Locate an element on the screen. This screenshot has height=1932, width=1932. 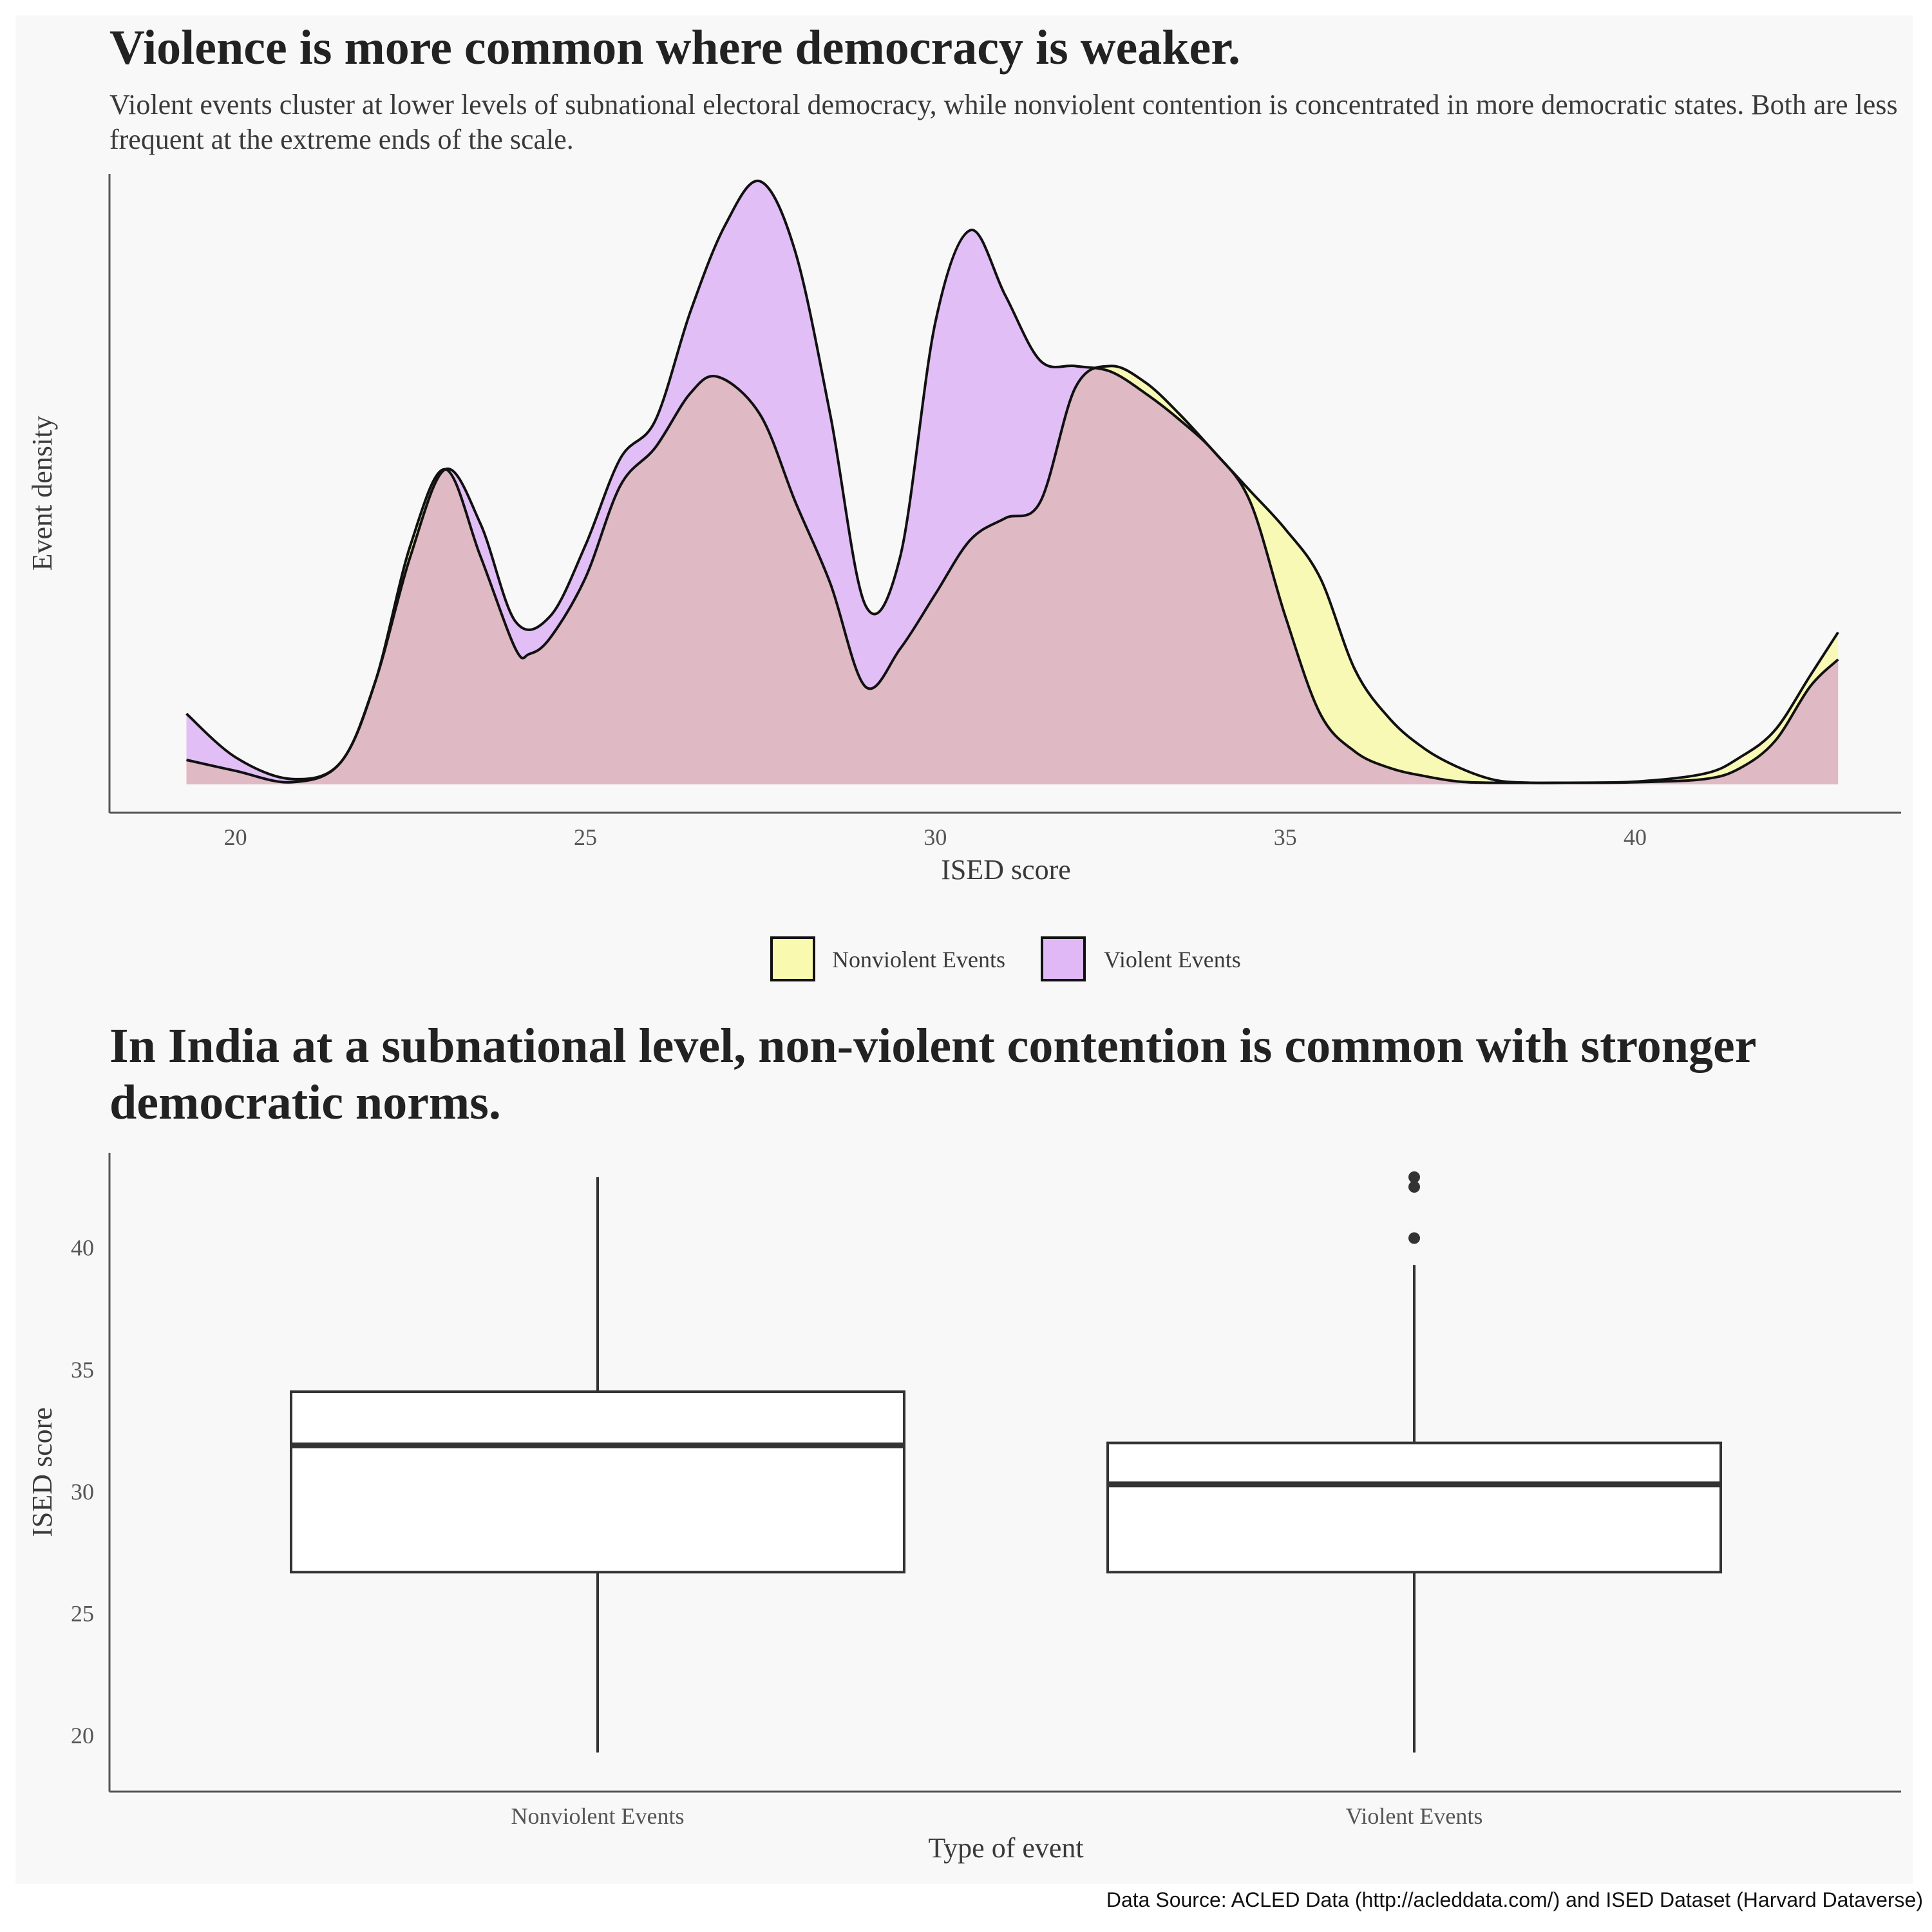
density-x-tick-label: 40 is located at coordinates (1636, 837).